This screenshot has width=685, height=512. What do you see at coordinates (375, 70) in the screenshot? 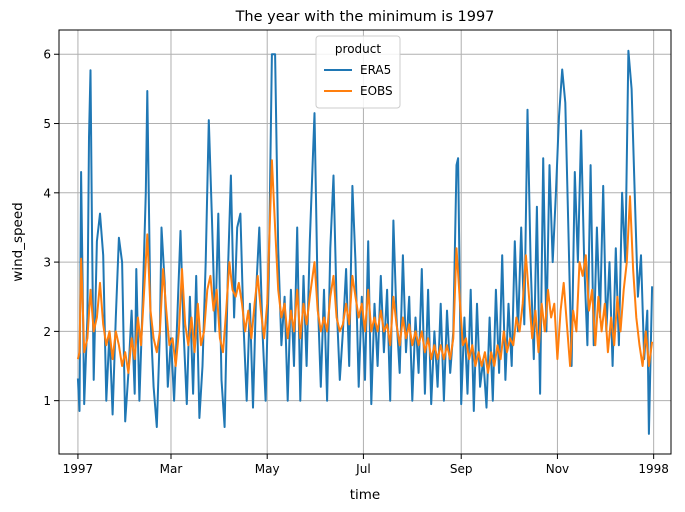
I see `legend-label-era5: ERA5` at bounding box center [375, 70].